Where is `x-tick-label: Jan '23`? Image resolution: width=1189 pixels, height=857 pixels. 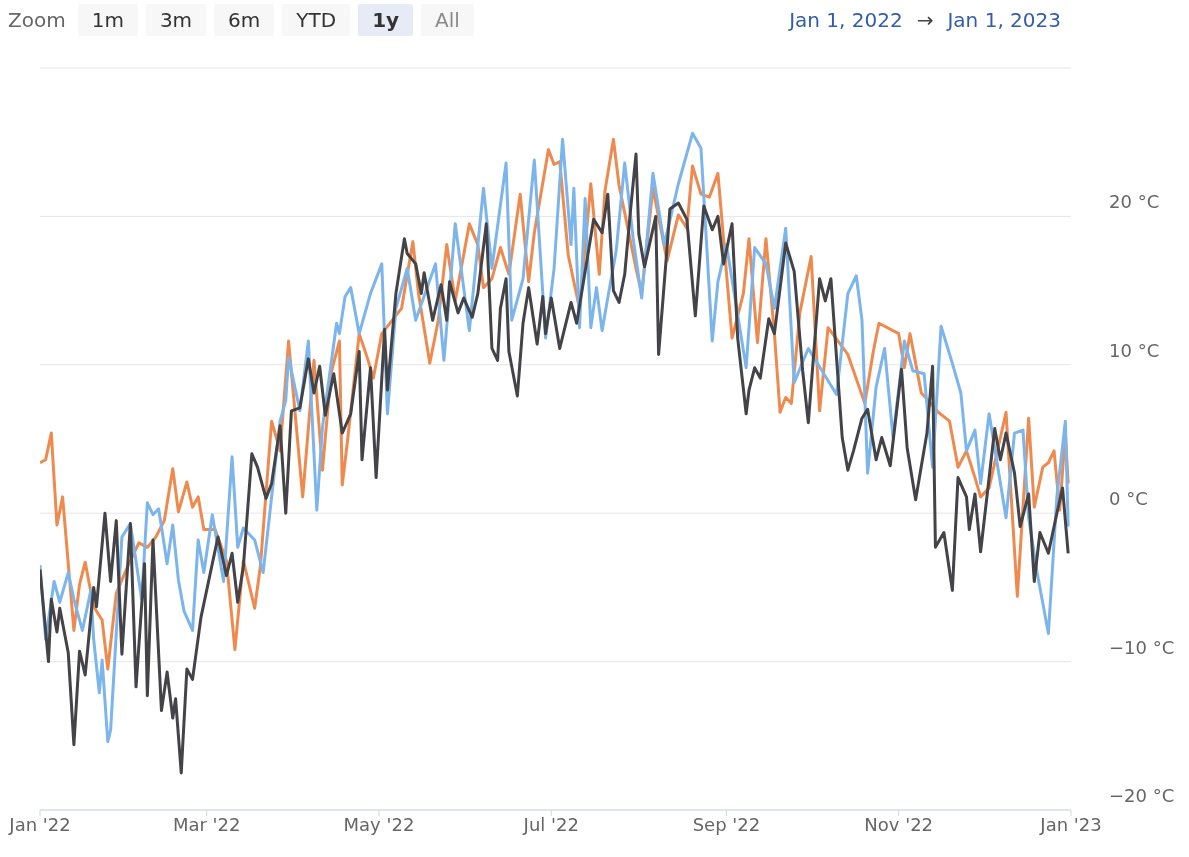 x-tick-label: Jan '23 is located at coordinates (1070, 824).